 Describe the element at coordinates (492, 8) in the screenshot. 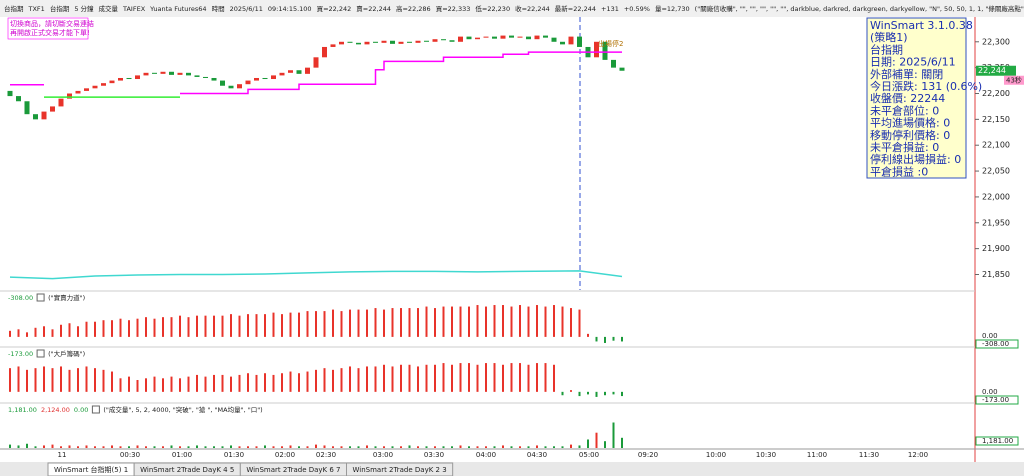

I see `toolbar-item: 低=22,230` at that location.